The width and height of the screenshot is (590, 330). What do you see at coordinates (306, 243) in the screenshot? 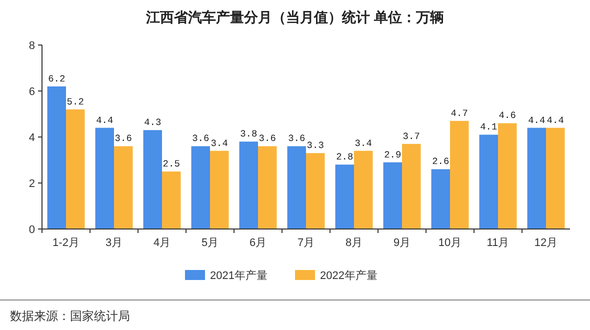
I see `x-tick-label: 7月` at bounding box center [306, 243].